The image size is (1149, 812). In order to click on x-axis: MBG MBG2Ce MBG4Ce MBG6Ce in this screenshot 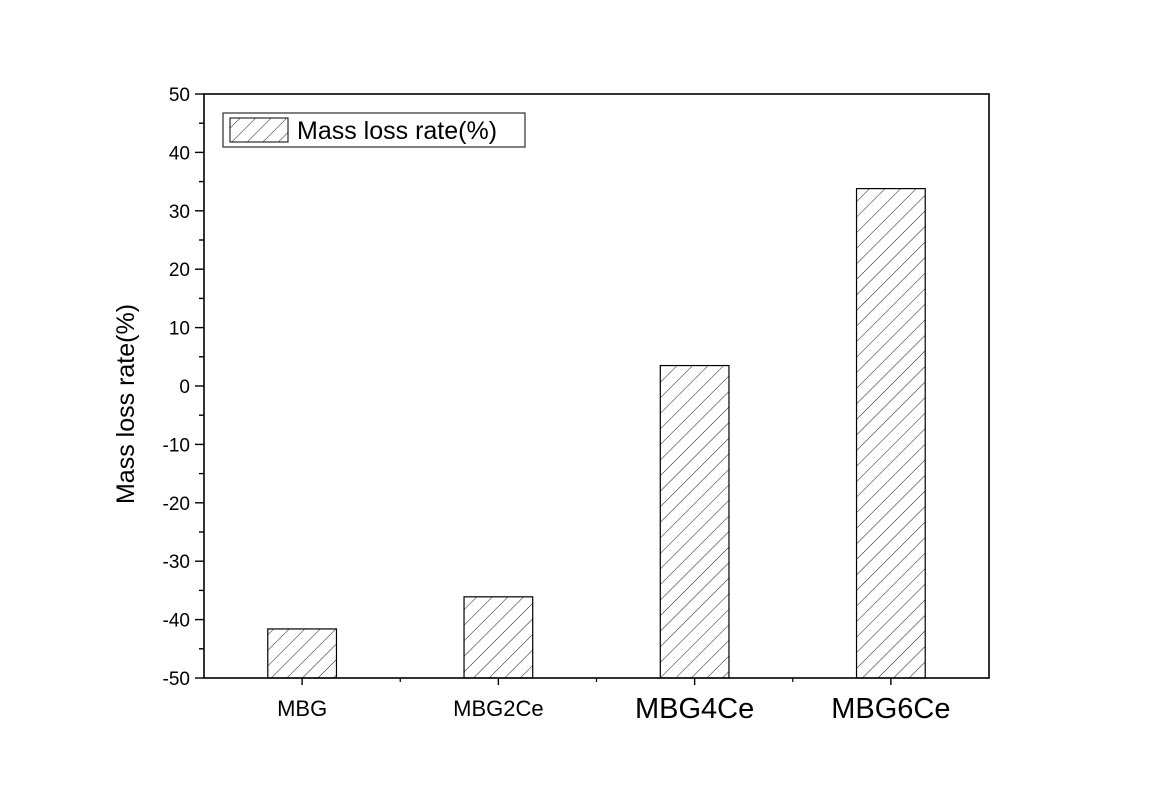, I will do `click(614, 701)`.